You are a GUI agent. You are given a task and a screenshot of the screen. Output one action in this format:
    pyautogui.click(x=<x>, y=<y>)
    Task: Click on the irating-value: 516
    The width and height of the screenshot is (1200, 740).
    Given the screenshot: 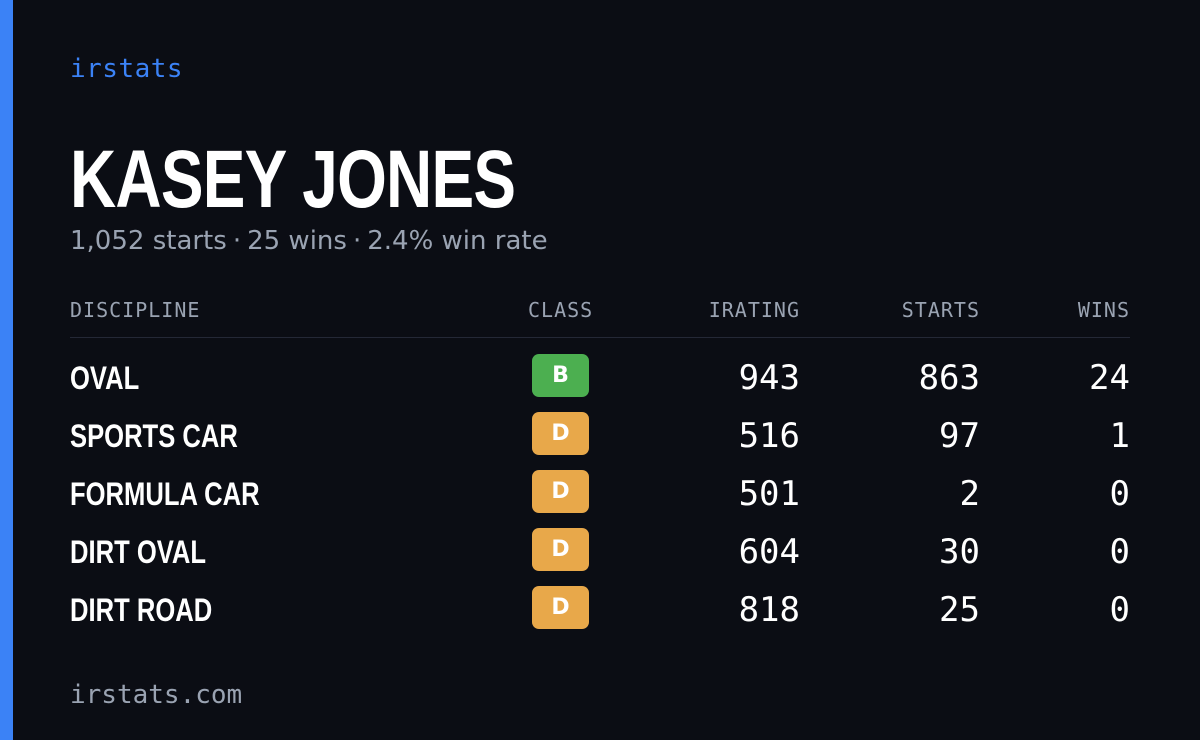 What is the action you would take?
    pyautogui.click(x=769, y=436)
    